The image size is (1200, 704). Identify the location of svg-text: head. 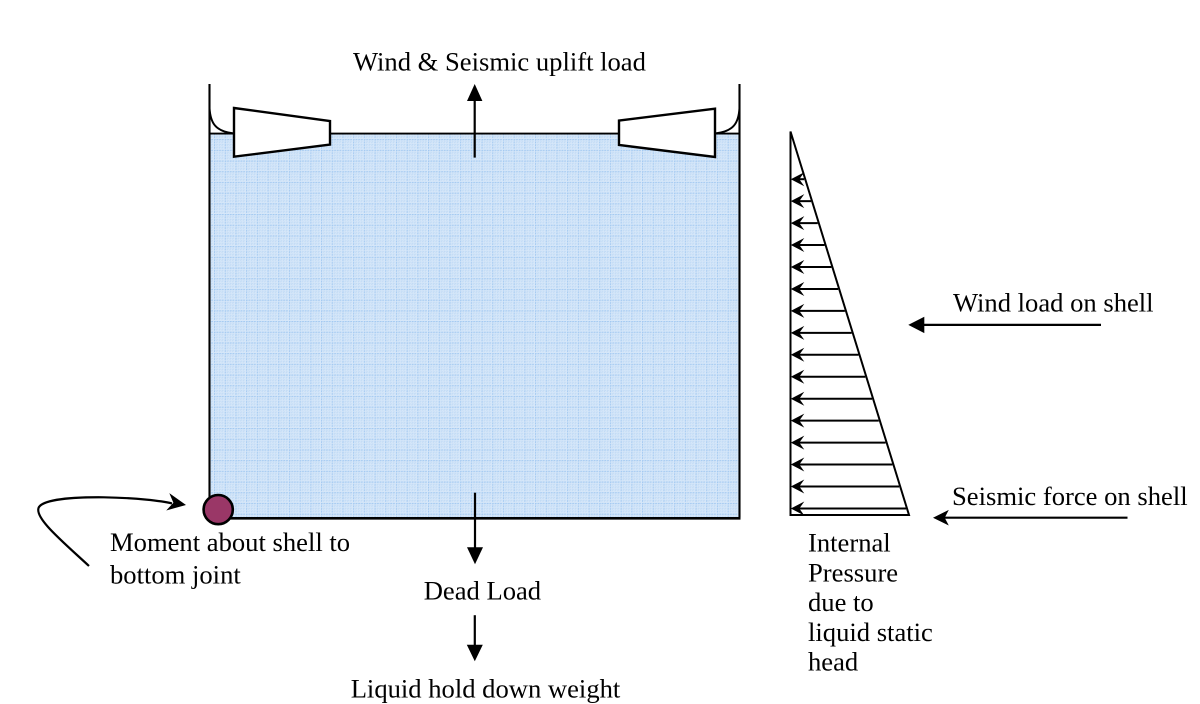
(833, 662).